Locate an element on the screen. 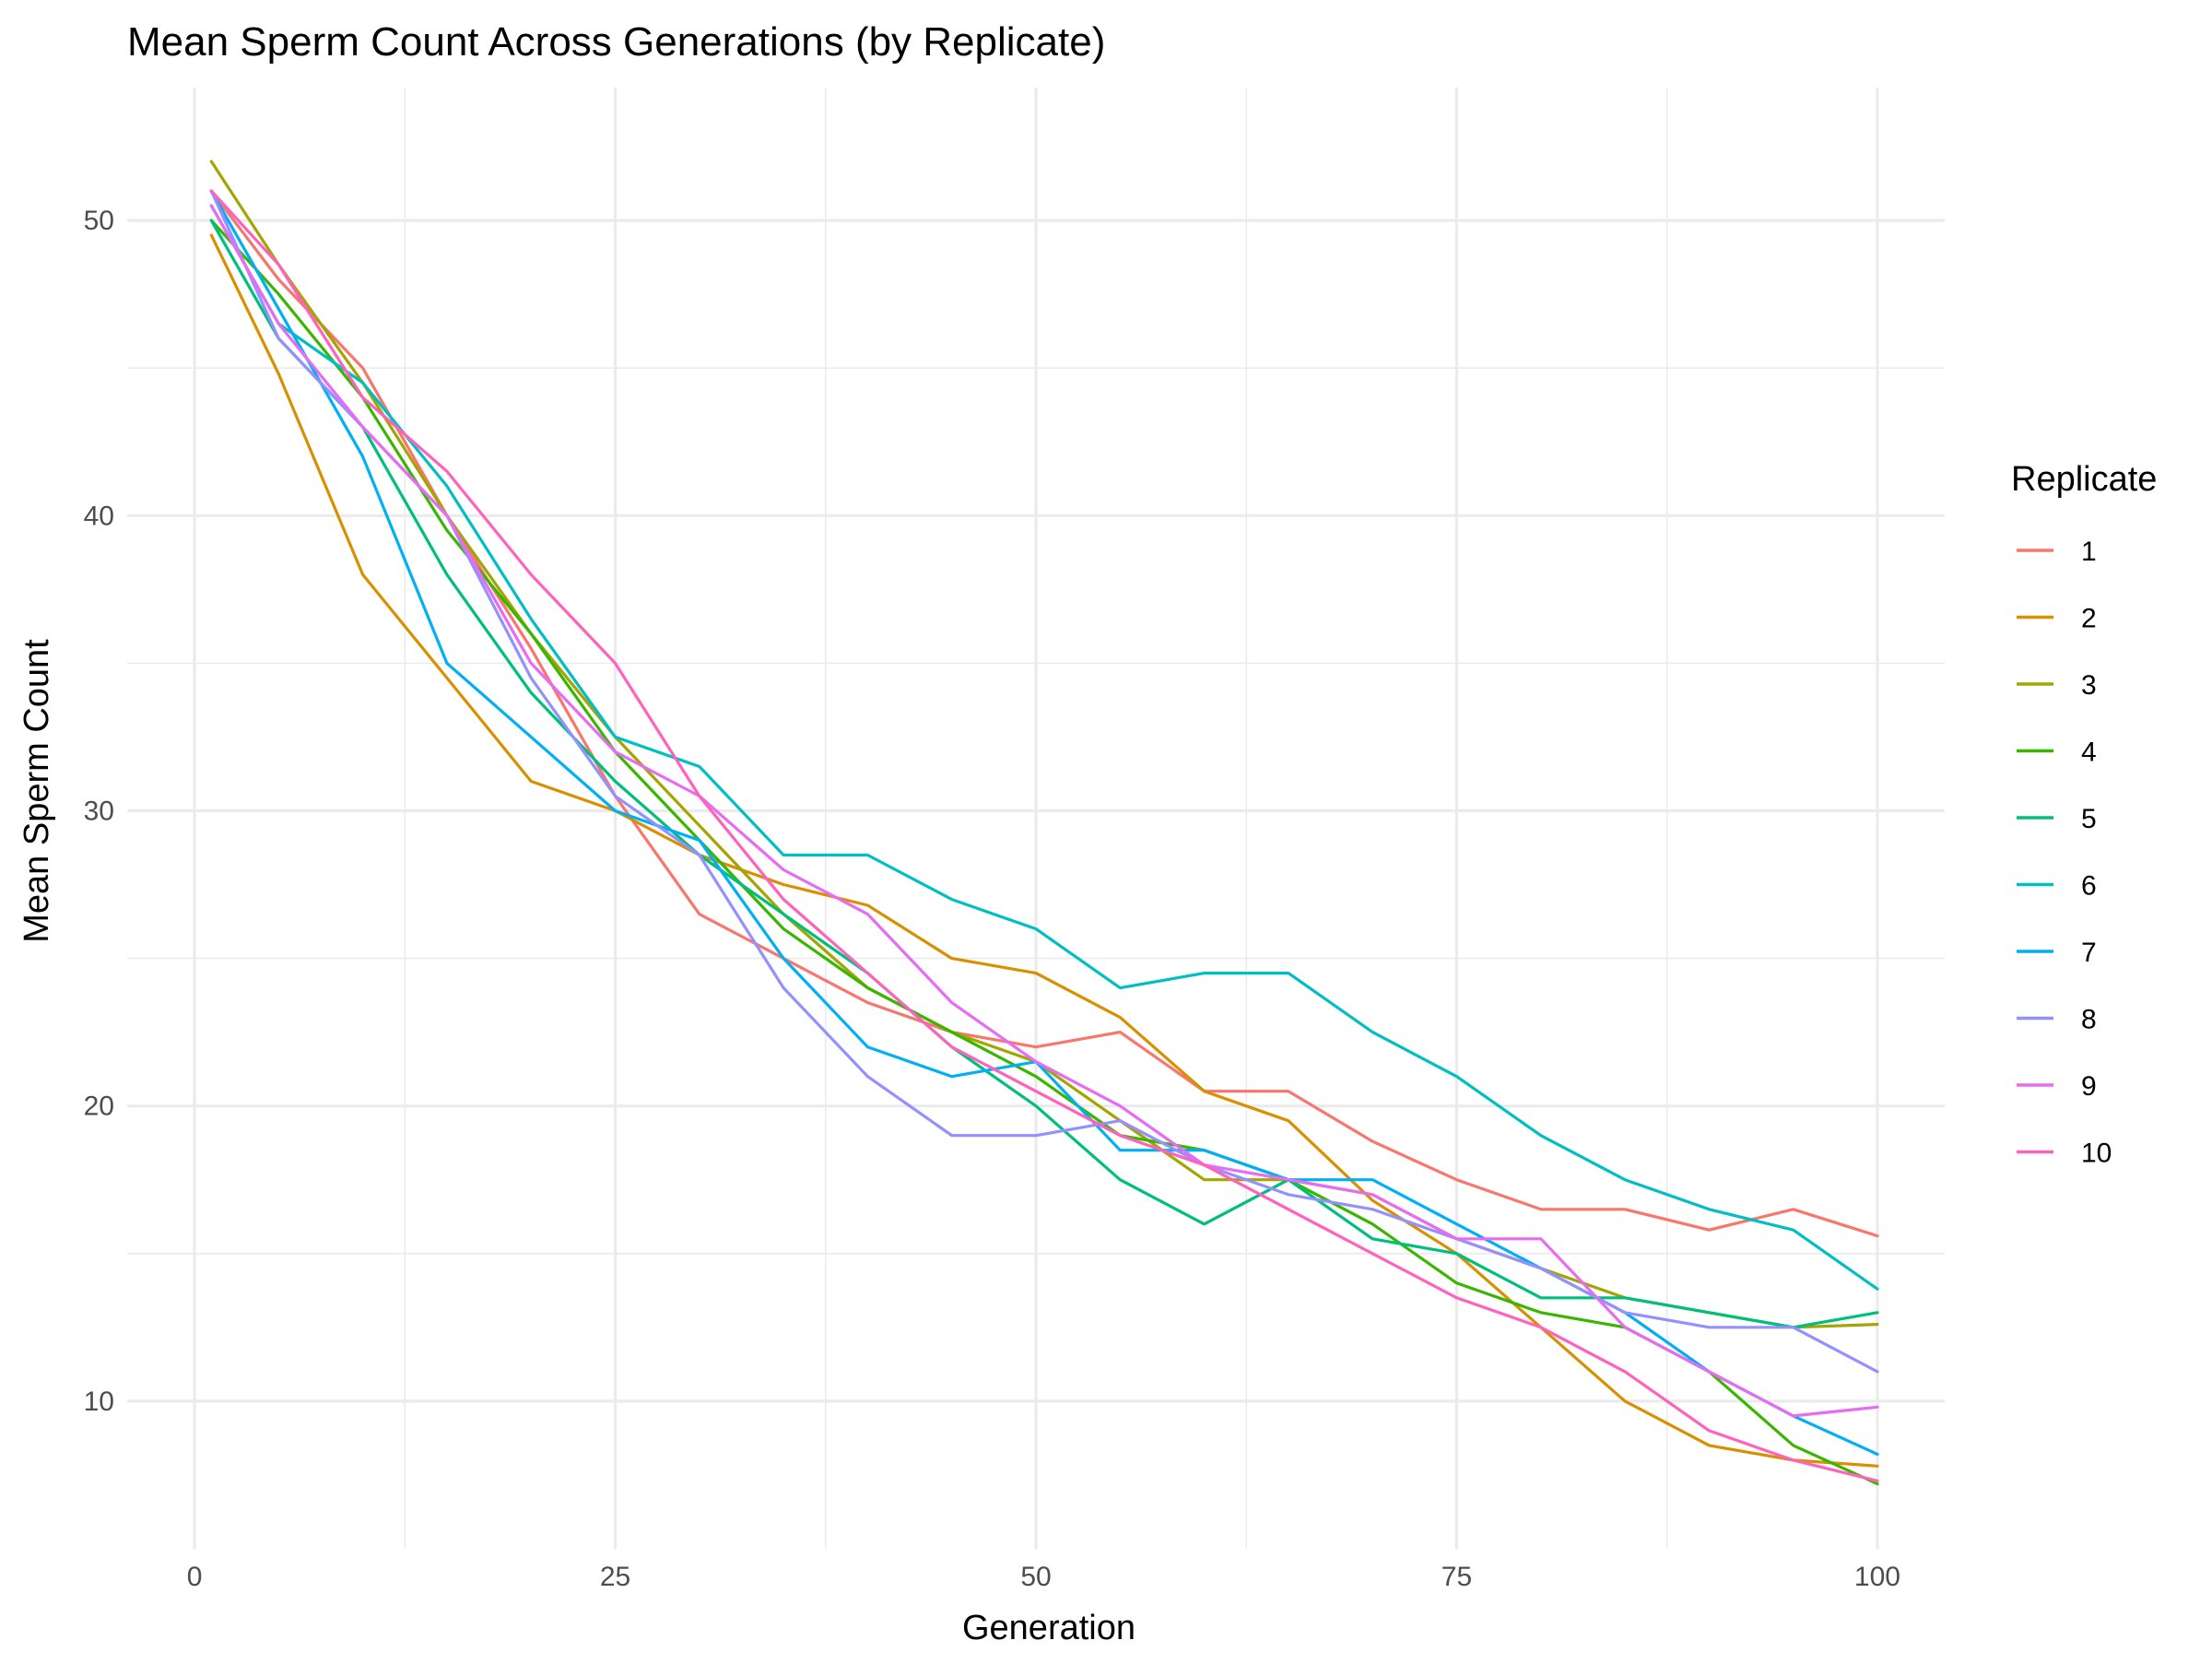 This screenshot has height=1664, width=2212. legend-label-2: 2 is located at coordinates (2089, 619).